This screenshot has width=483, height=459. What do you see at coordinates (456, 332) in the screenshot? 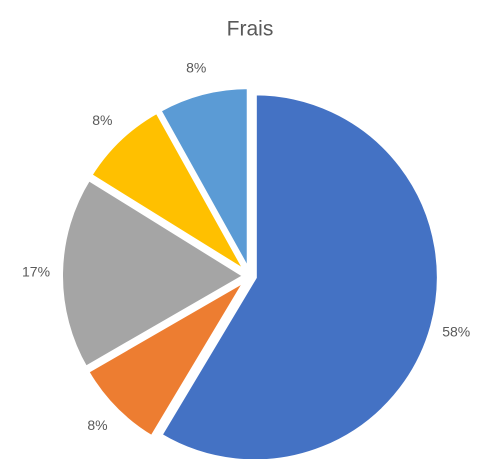
I see `data-label: 58%` at bounding box center [456, 332].